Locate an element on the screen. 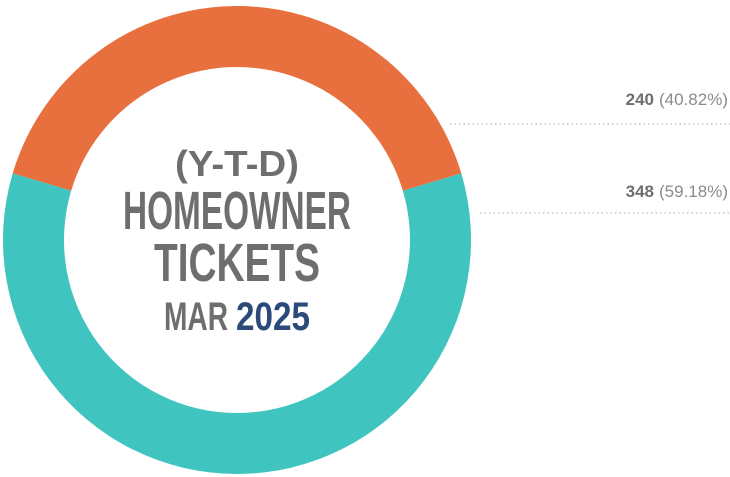  title-line: (Y-T-D) is located at coordinates (237, 163).